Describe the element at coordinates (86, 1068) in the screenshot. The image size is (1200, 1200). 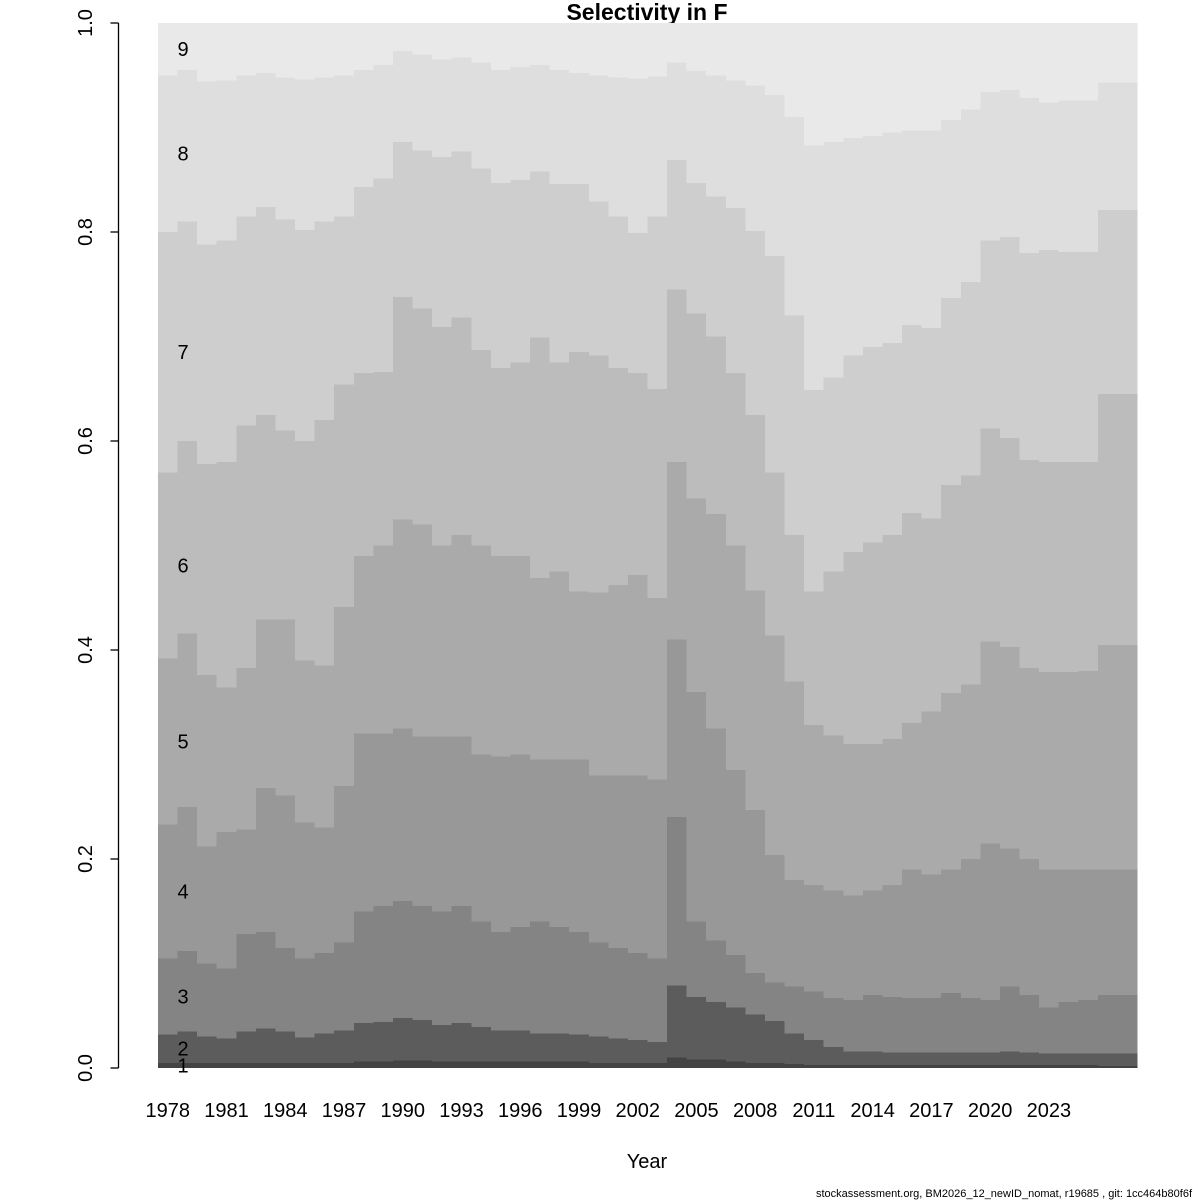
I see `y-tick-label: 0.0` at that location.